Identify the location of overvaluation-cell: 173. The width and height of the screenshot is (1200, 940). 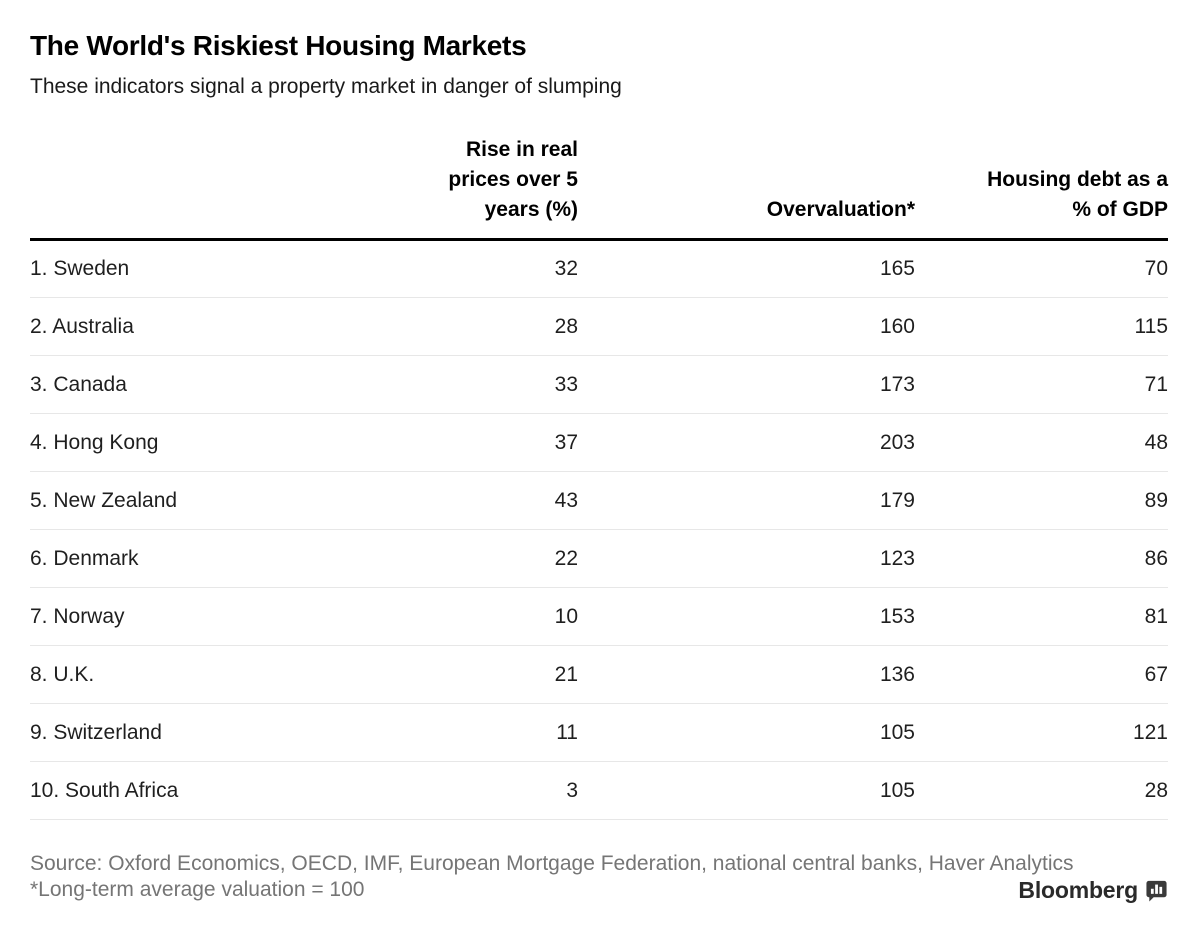
(746, 384).